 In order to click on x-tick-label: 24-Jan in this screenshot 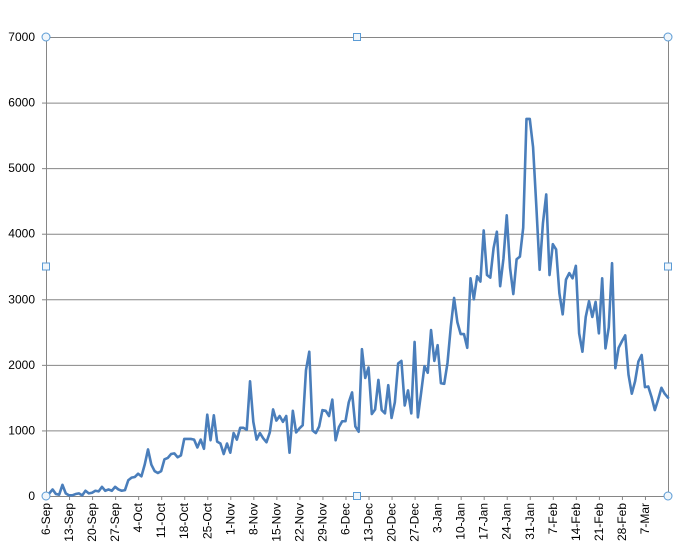, I will do `click(507, 521)`.